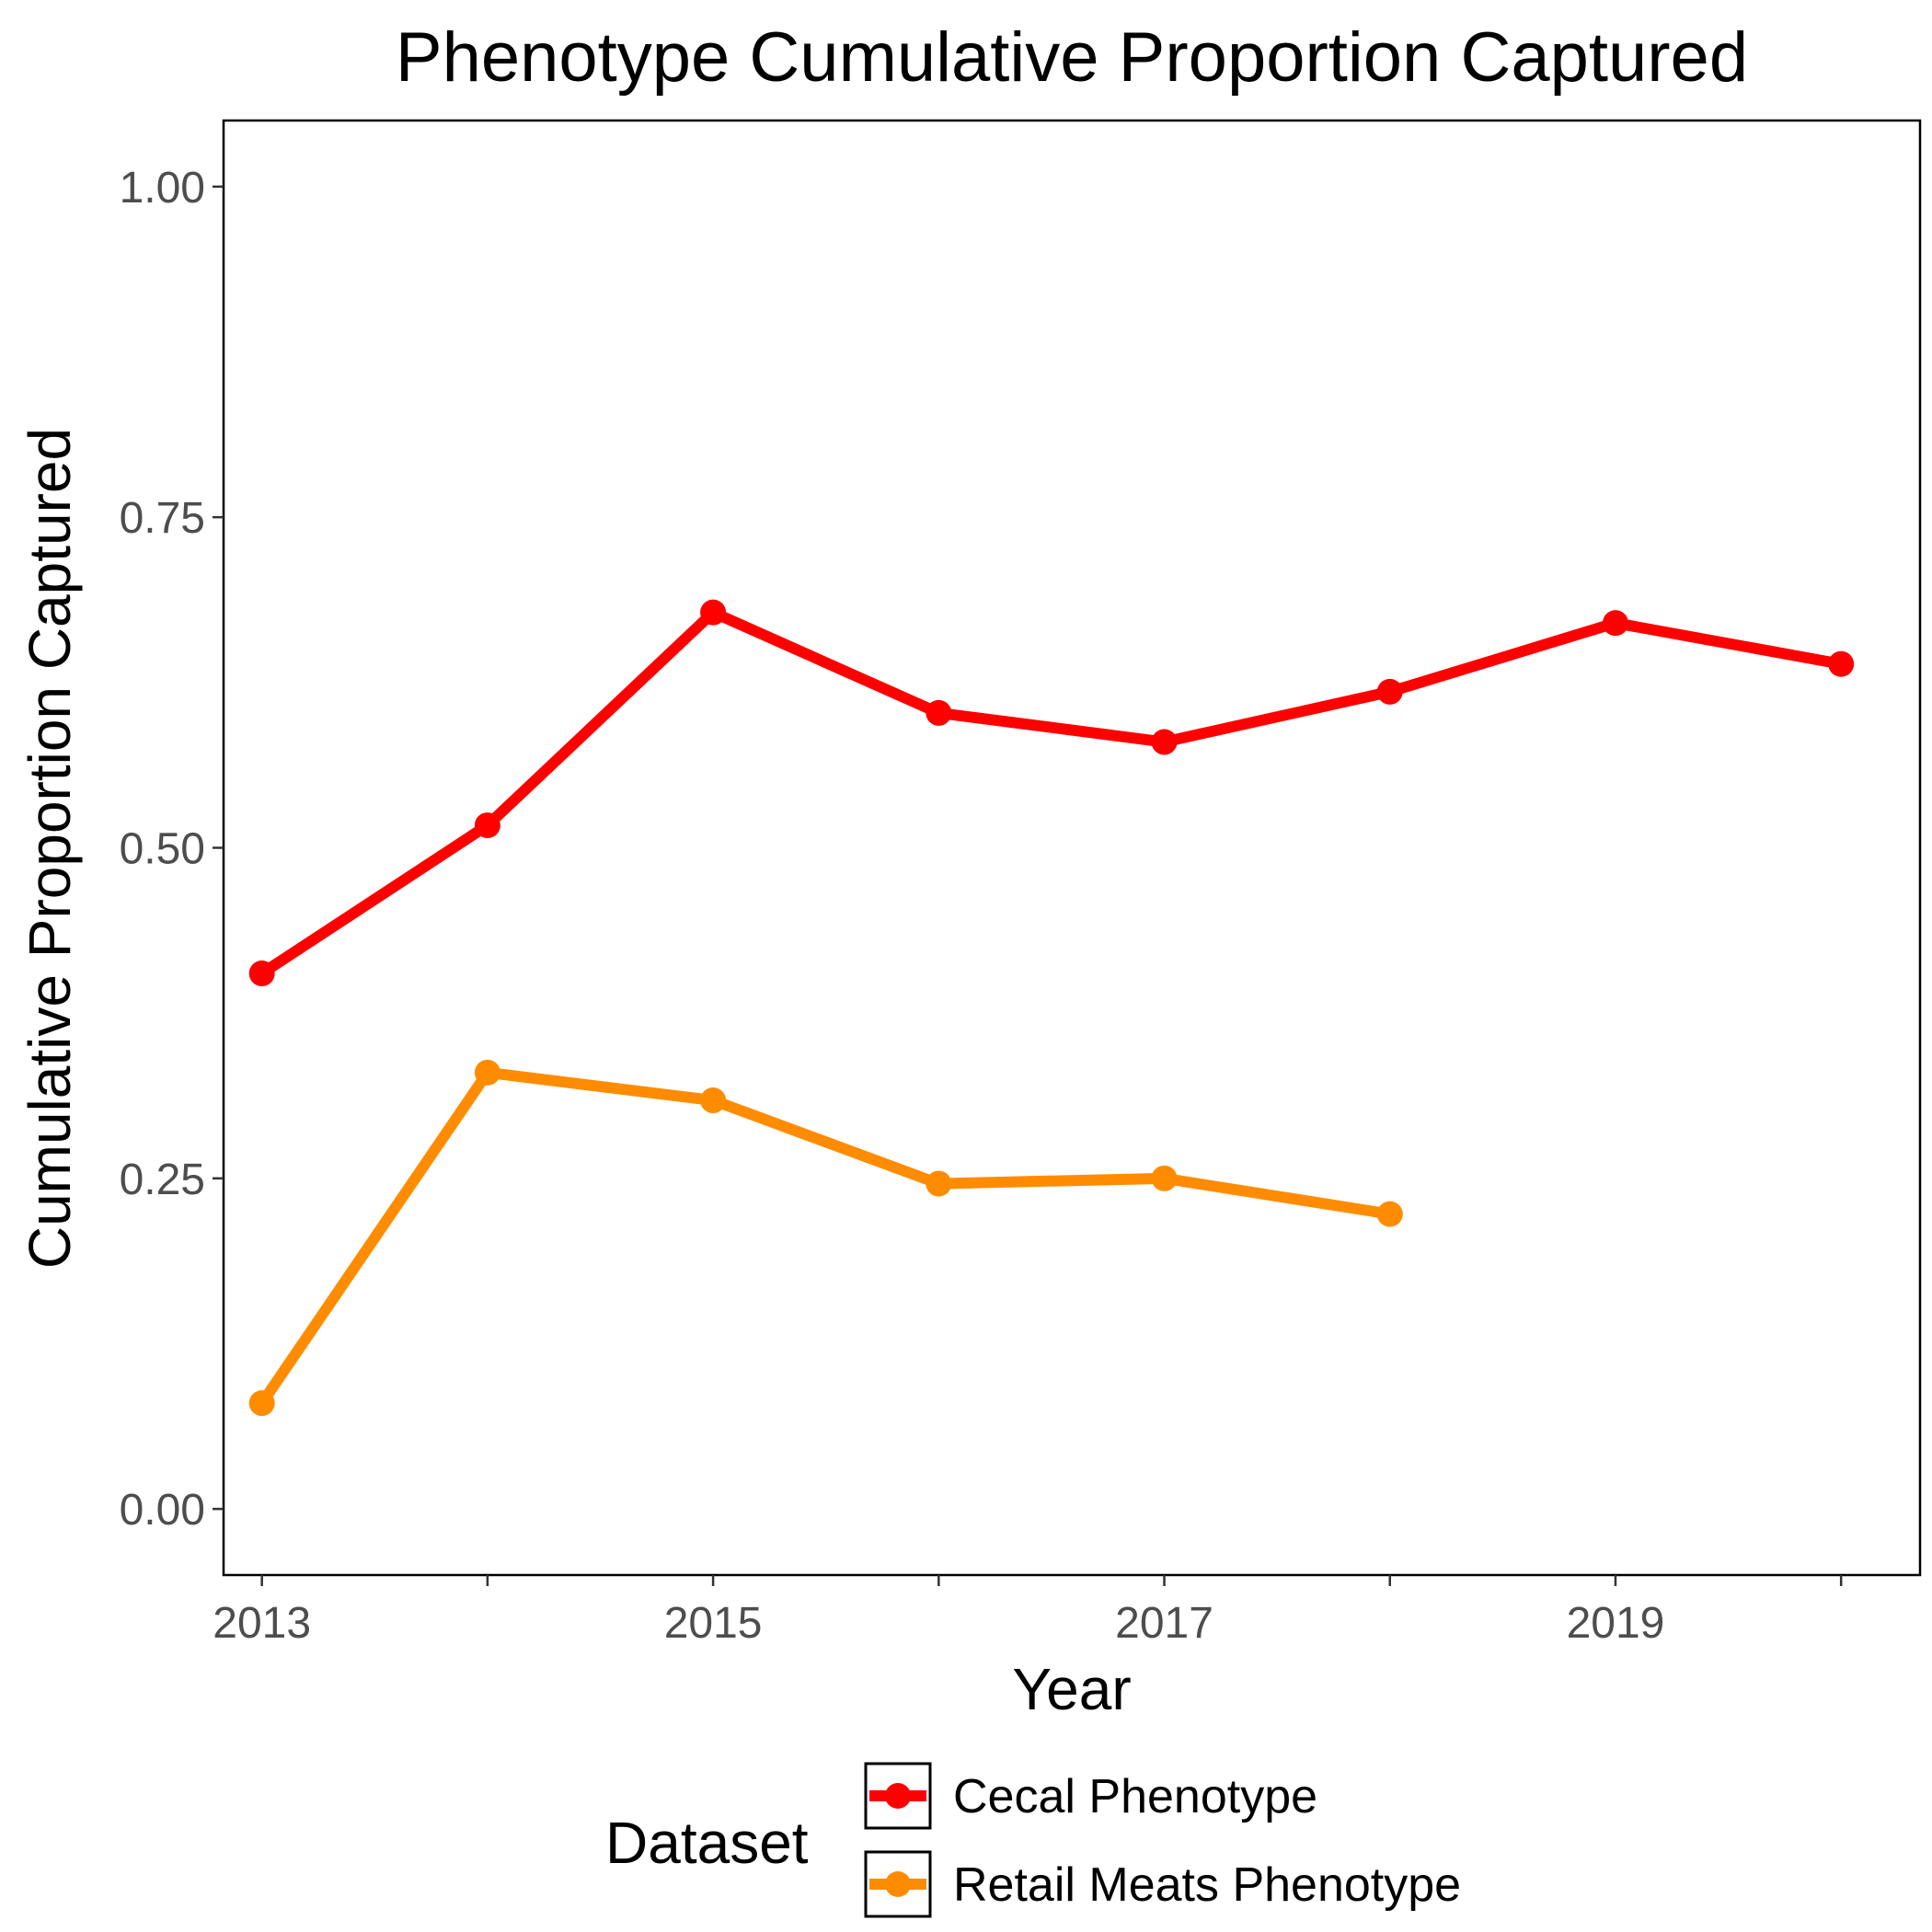 Image resolution: width=1932 pixels, height=1932 pixels. I want to click on series-retail-meats-phenotype, so click(825, 1238).